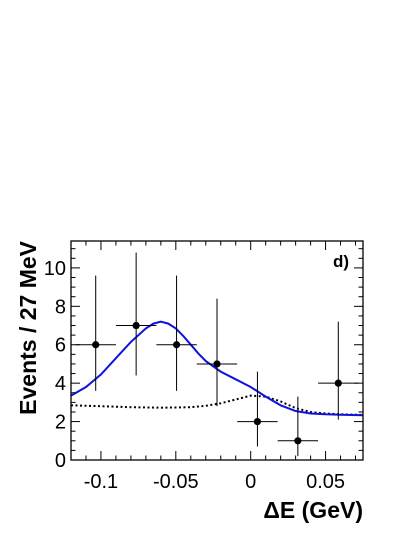 This screenshot has height=537, width=415. I want to click on y-tick-label: 6, so click(60, 346).